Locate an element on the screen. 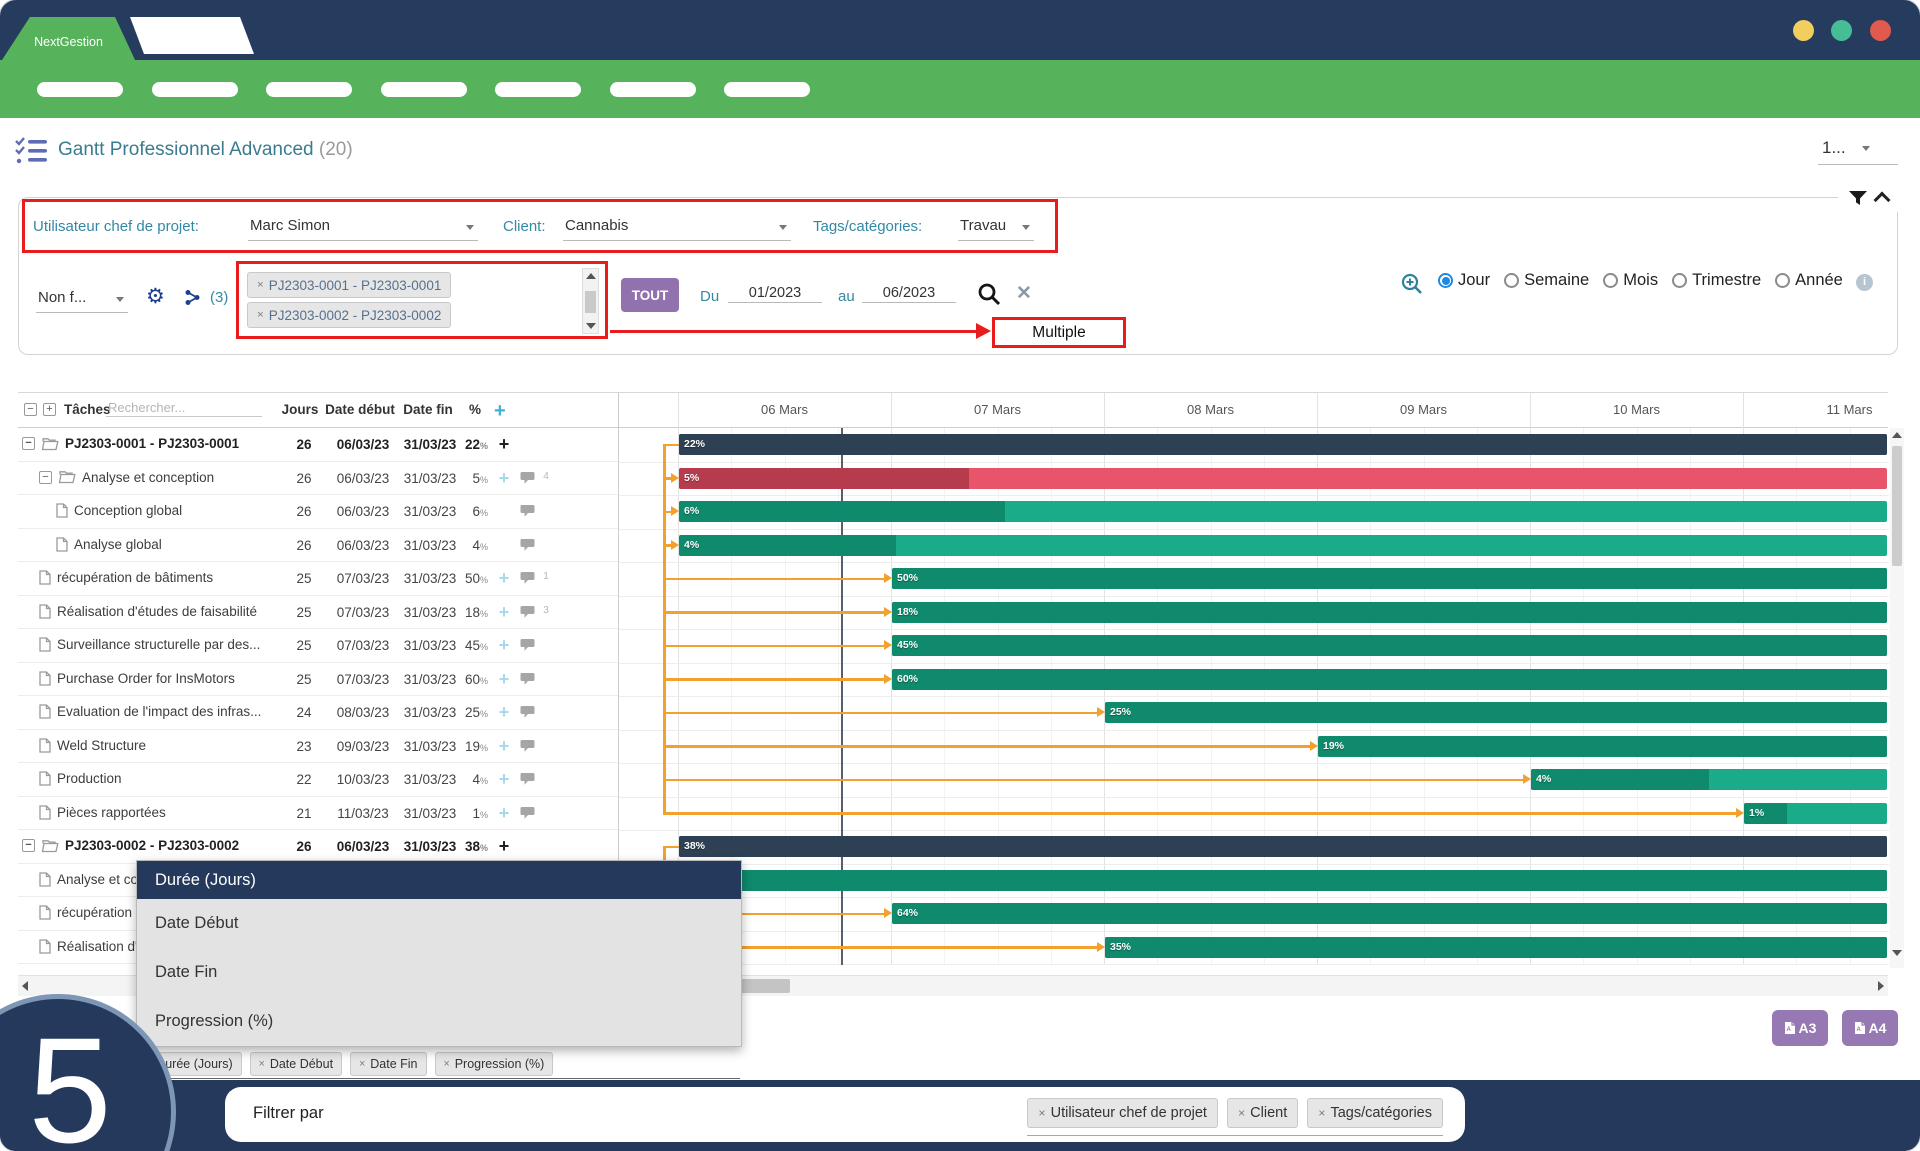  filter-toggle is located at coordinates (1868, 198).